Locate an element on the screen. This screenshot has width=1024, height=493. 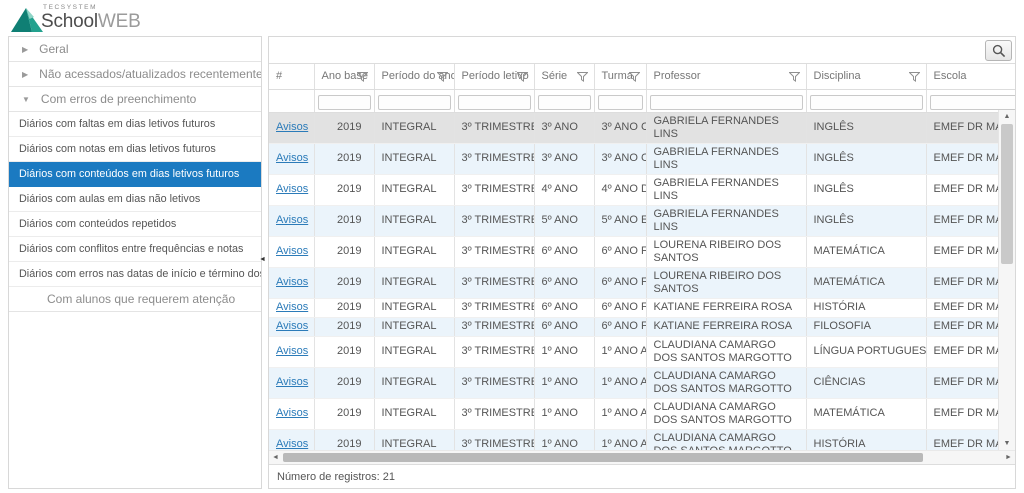
sidebar-collapse-icon: ◄ is located at coordinates (262, 259).